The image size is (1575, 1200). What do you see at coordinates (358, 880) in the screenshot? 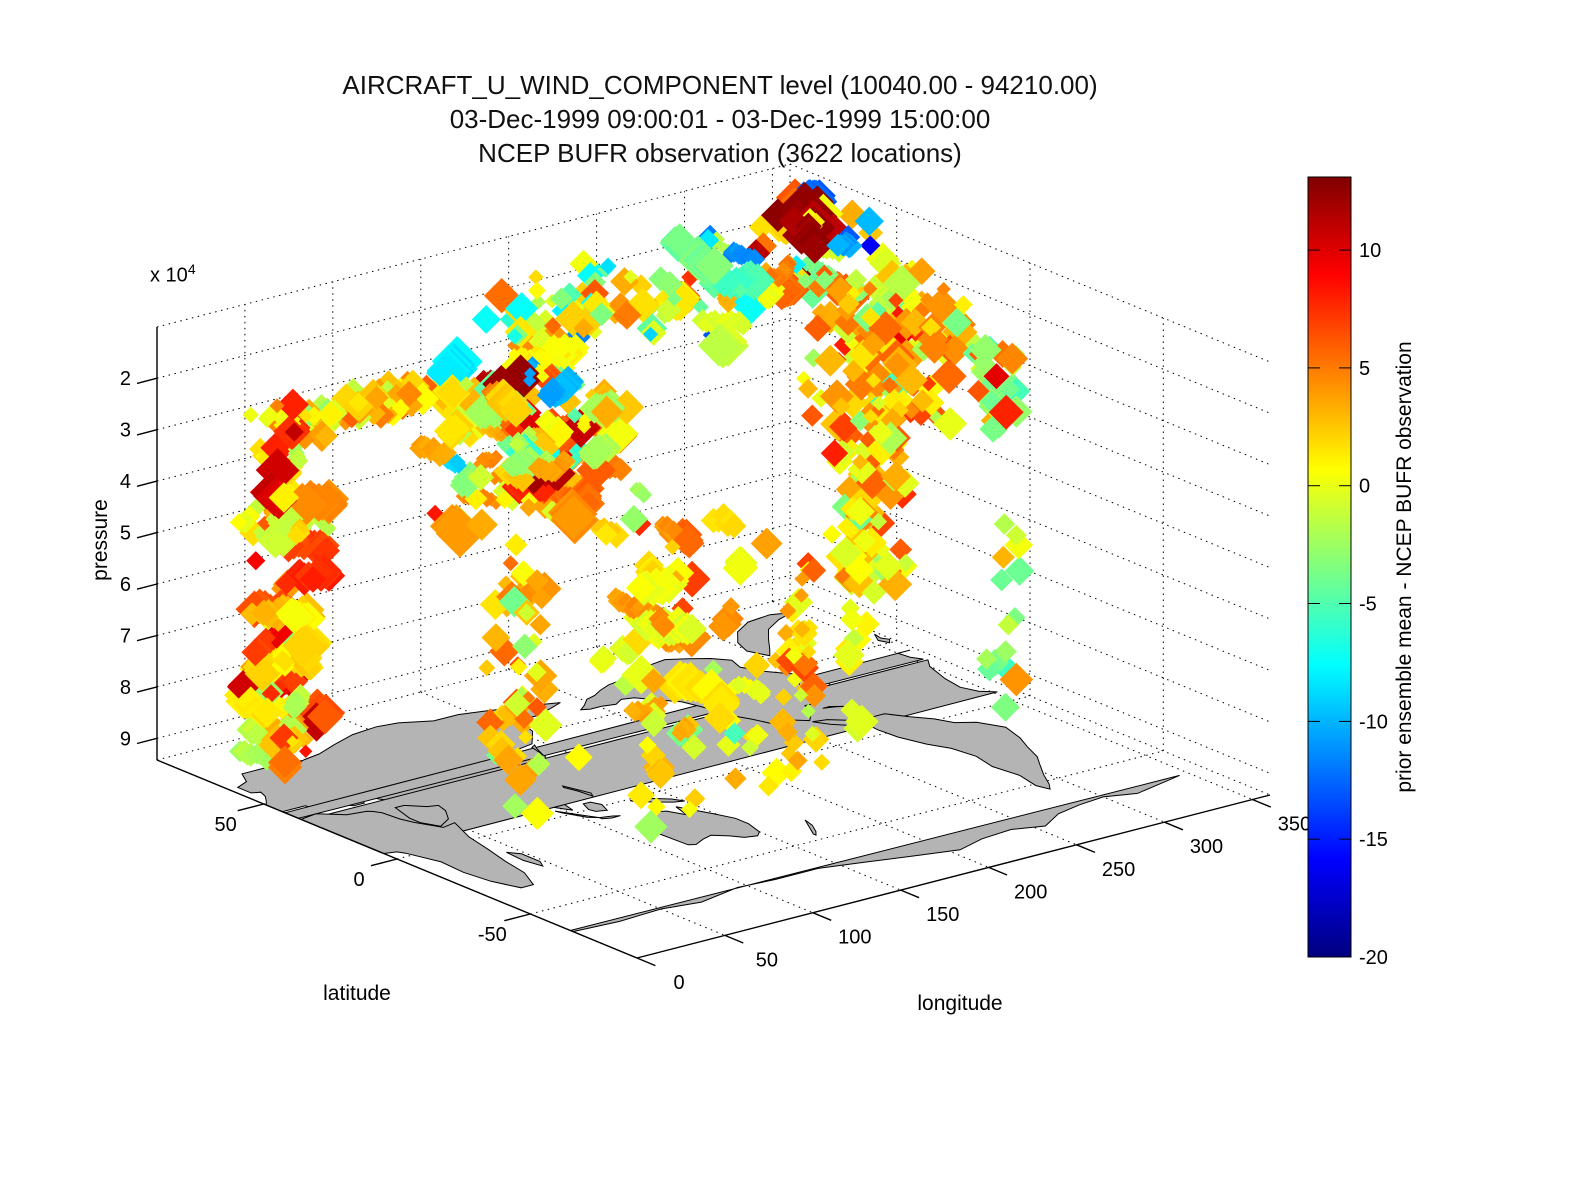
I see `lat-tick-label: 0` at bounding box center [358, 880].